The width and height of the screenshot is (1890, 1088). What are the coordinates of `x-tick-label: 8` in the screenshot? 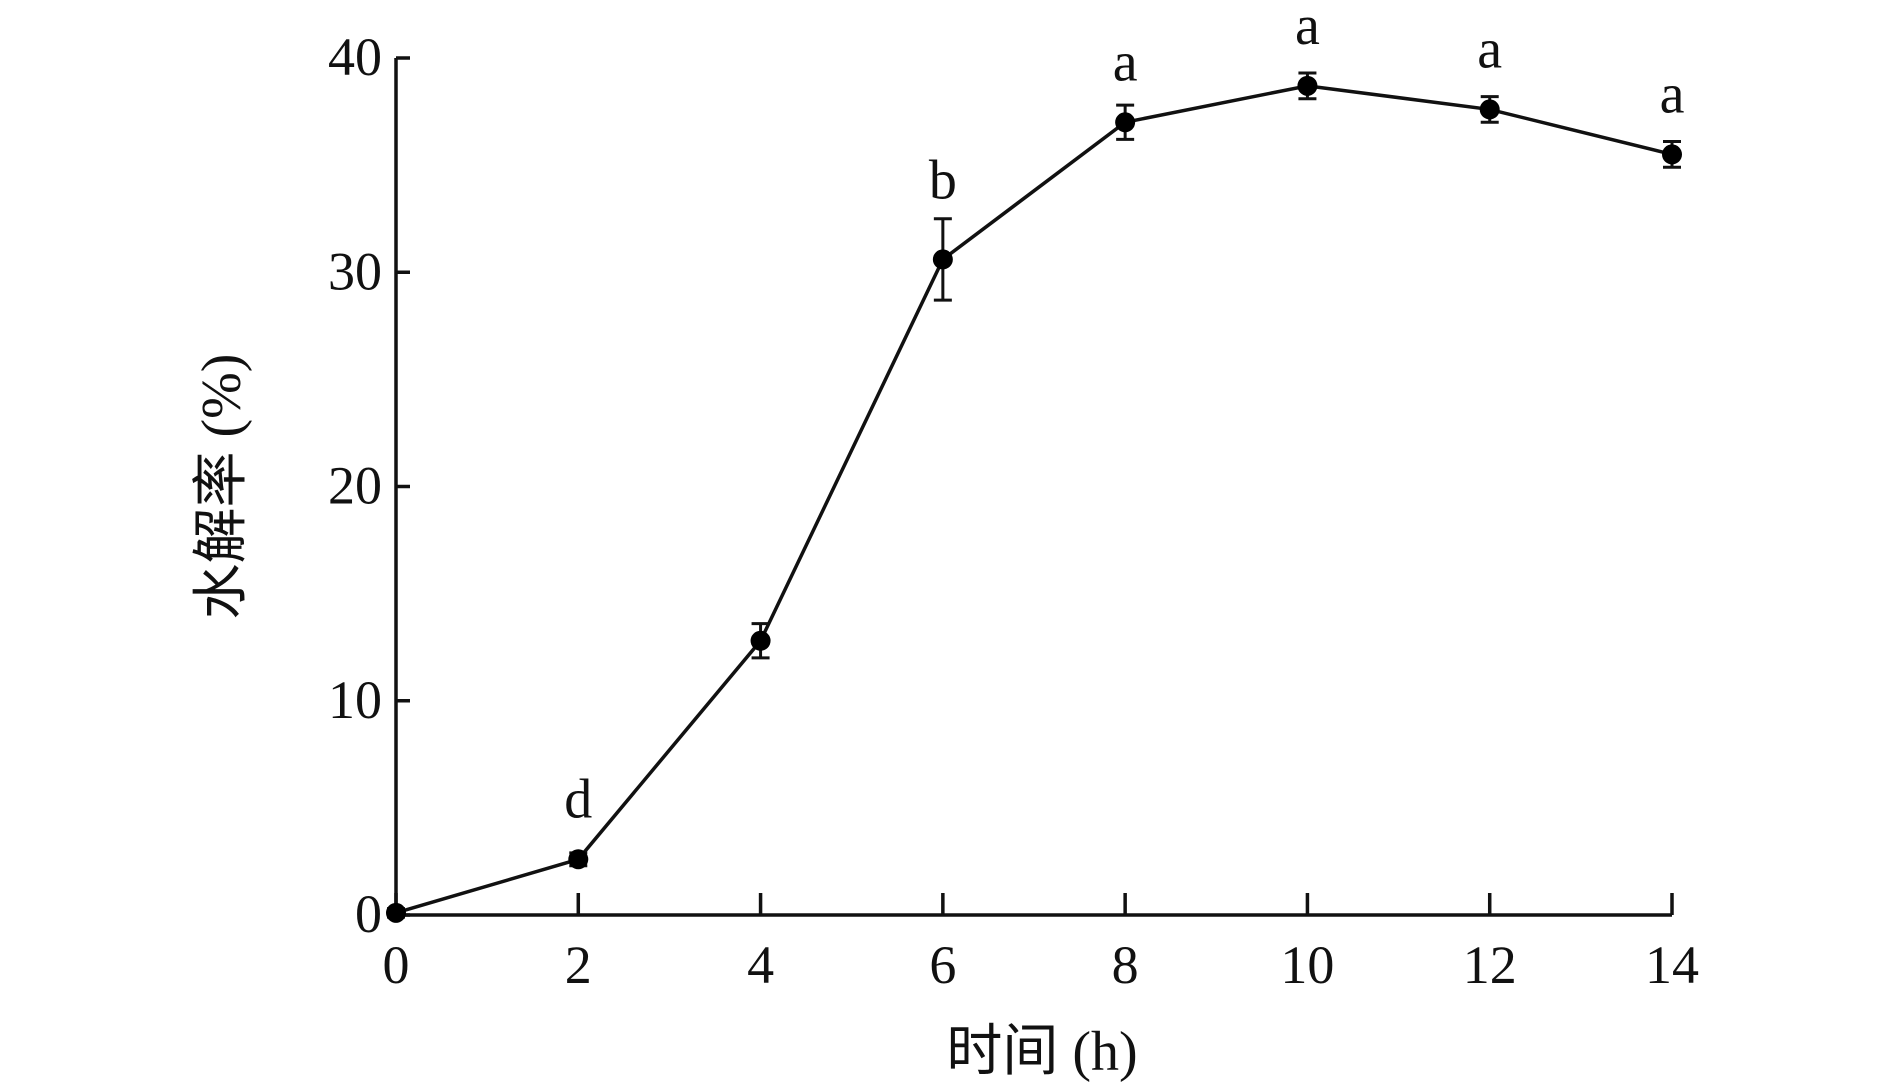 It's located at (1125, 965).